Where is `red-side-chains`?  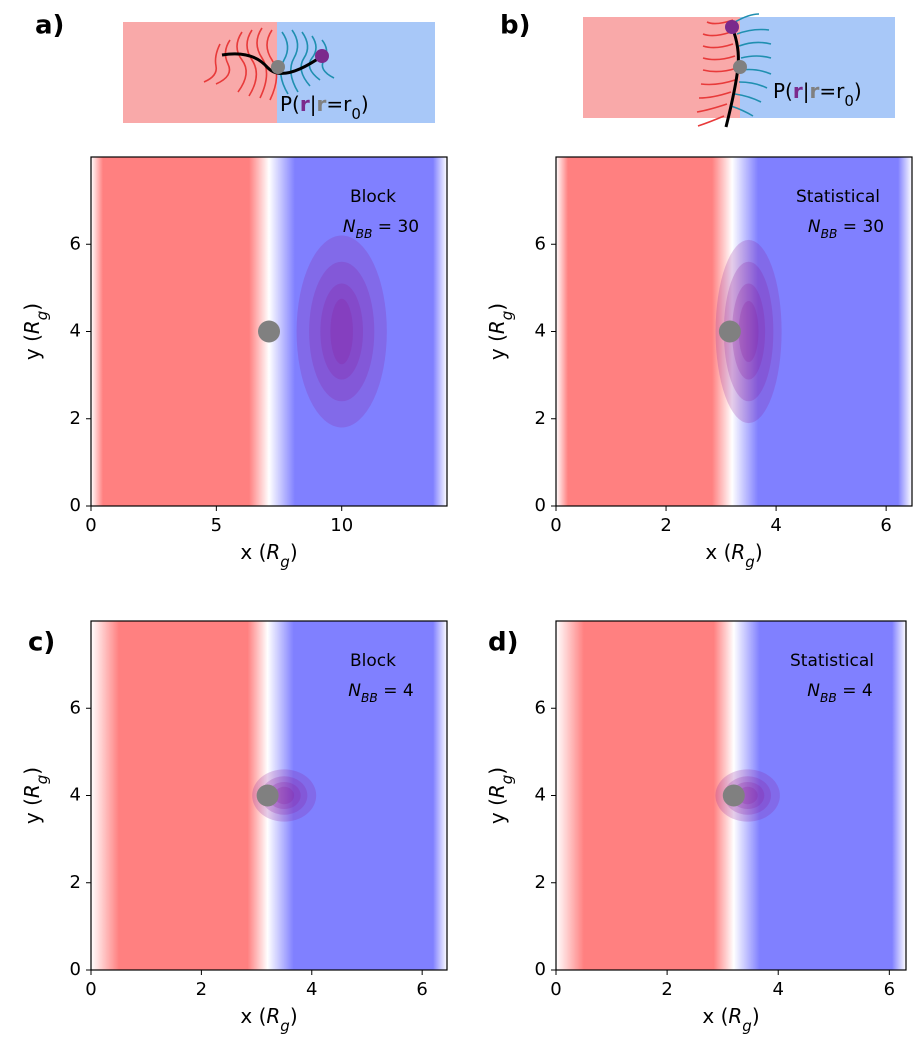
red-side-chains is located at coordinates (240, 64).